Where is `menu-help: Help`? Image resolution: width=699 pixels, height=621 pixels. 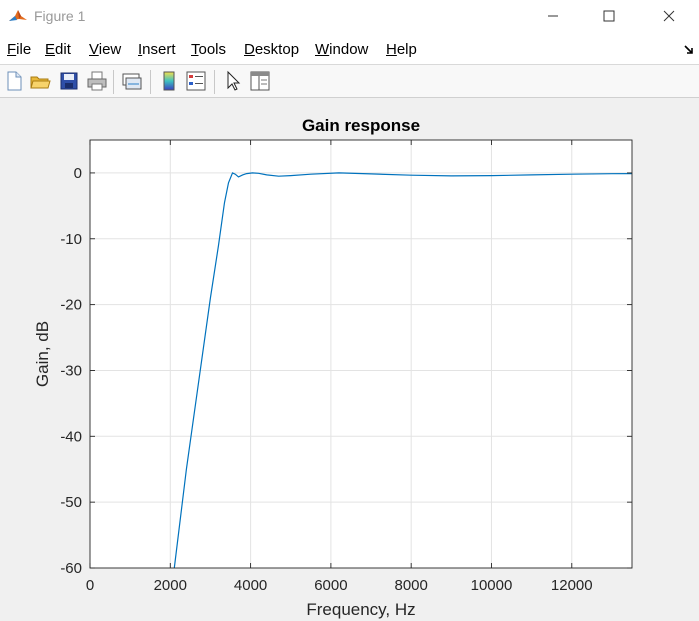
menu-help: Help is located at coordinates (401, 49).